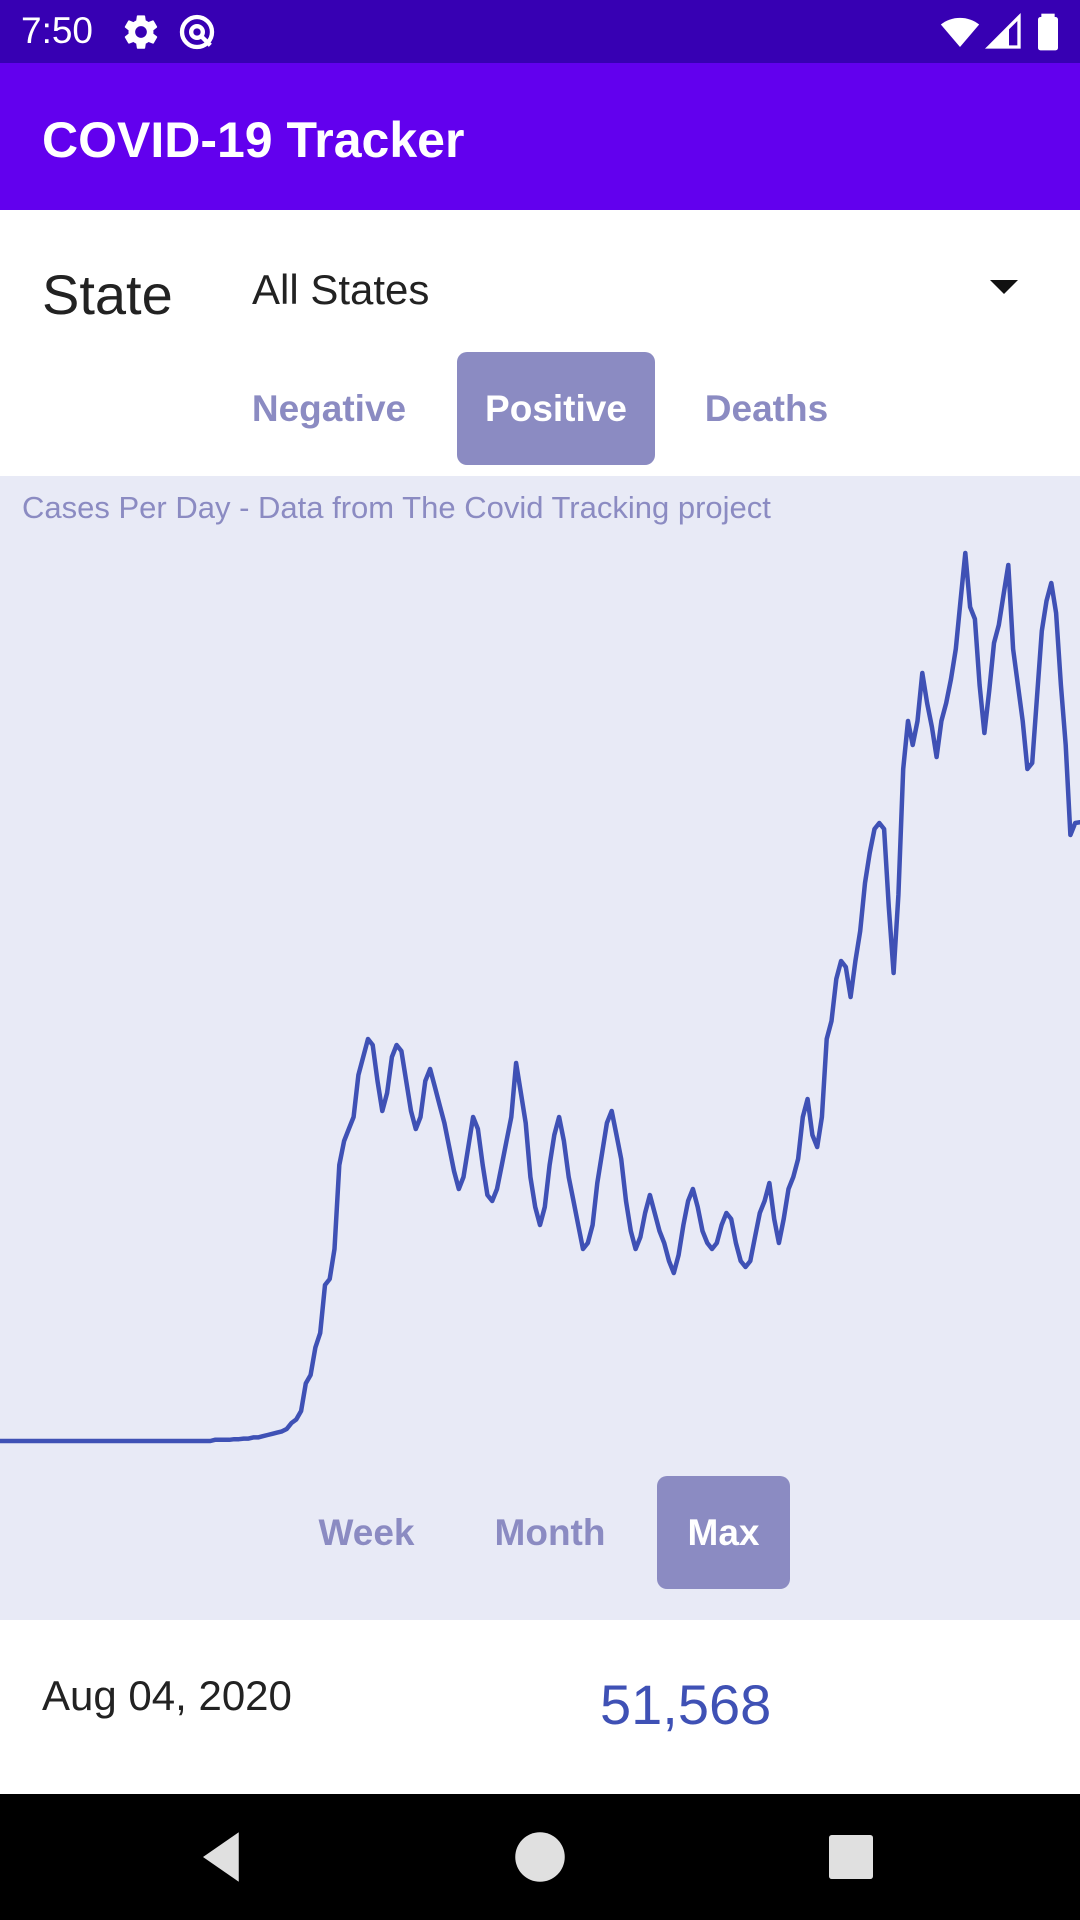 This screenshot has width=1080, height=1920. I want to click on state-dropdown-value: All States, so click(341, 289).